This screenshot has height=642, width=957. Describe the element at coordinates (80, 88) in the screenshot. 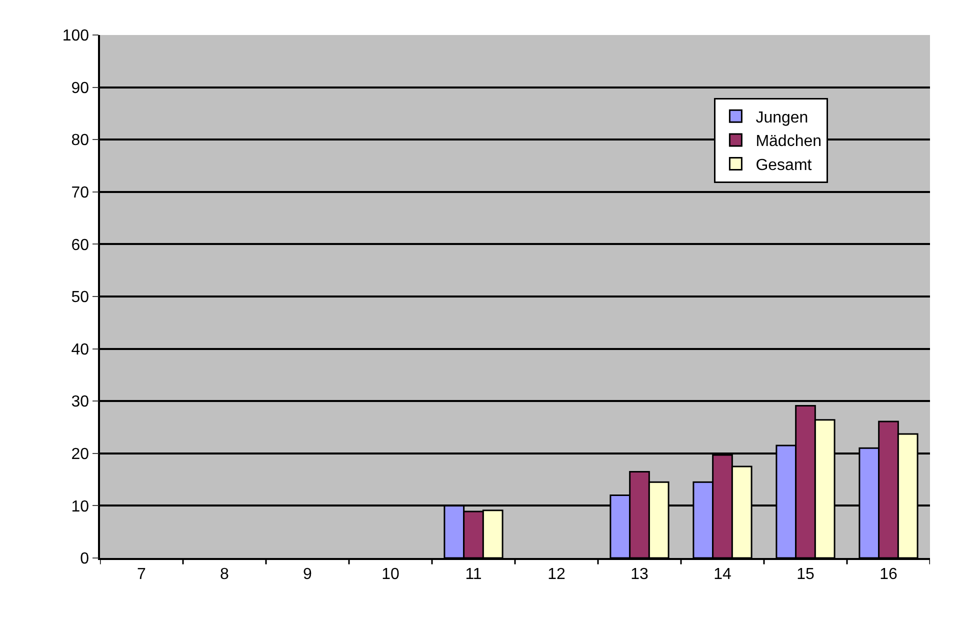

I see `y-tick-label: 90` at that location.